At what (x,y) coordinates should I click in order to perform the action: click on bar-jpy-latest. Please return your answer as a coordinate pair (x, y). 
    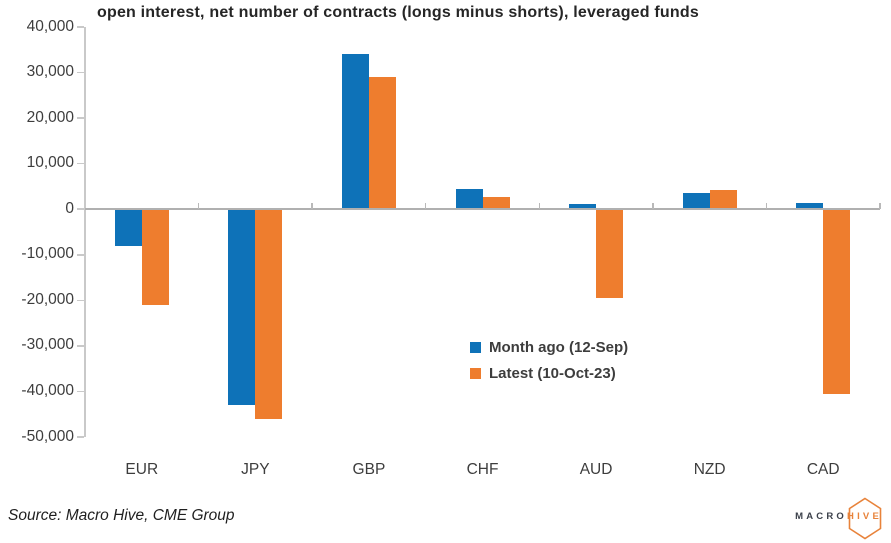
    Looking at the image, I should click on (269, 314).